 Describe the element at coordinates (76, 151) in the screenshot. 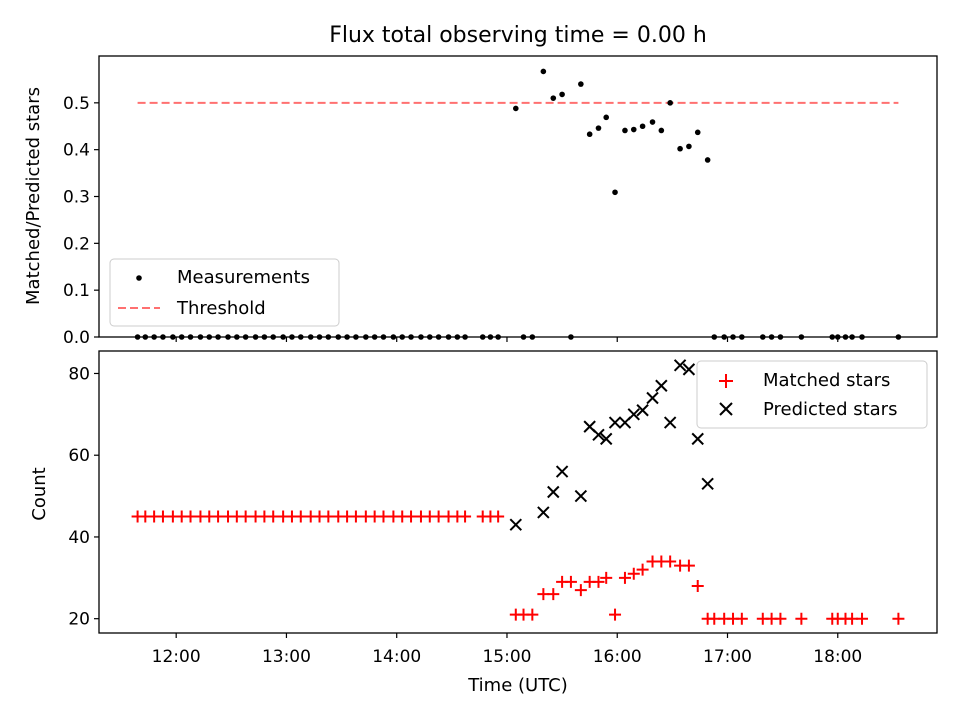

I see `top-ytick-label: 0.4` at that location.